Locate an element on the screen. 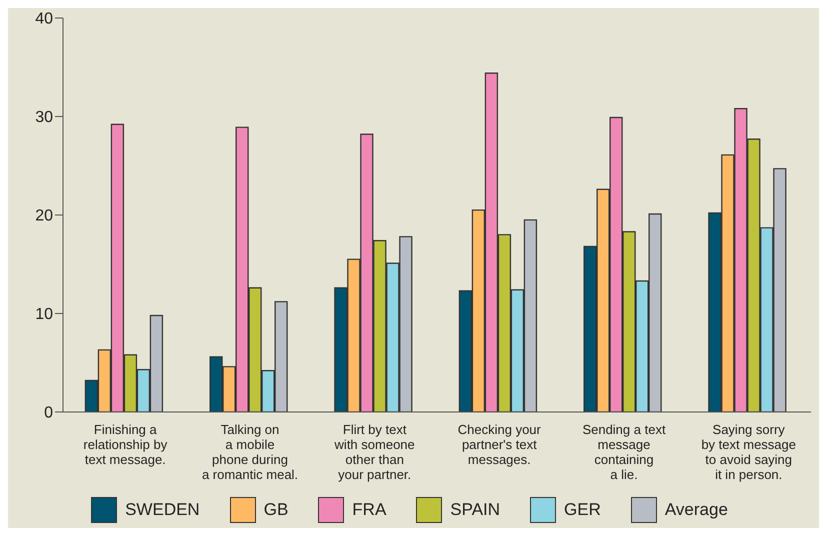  legend-label: FRA is located at coordinates (369, 510).